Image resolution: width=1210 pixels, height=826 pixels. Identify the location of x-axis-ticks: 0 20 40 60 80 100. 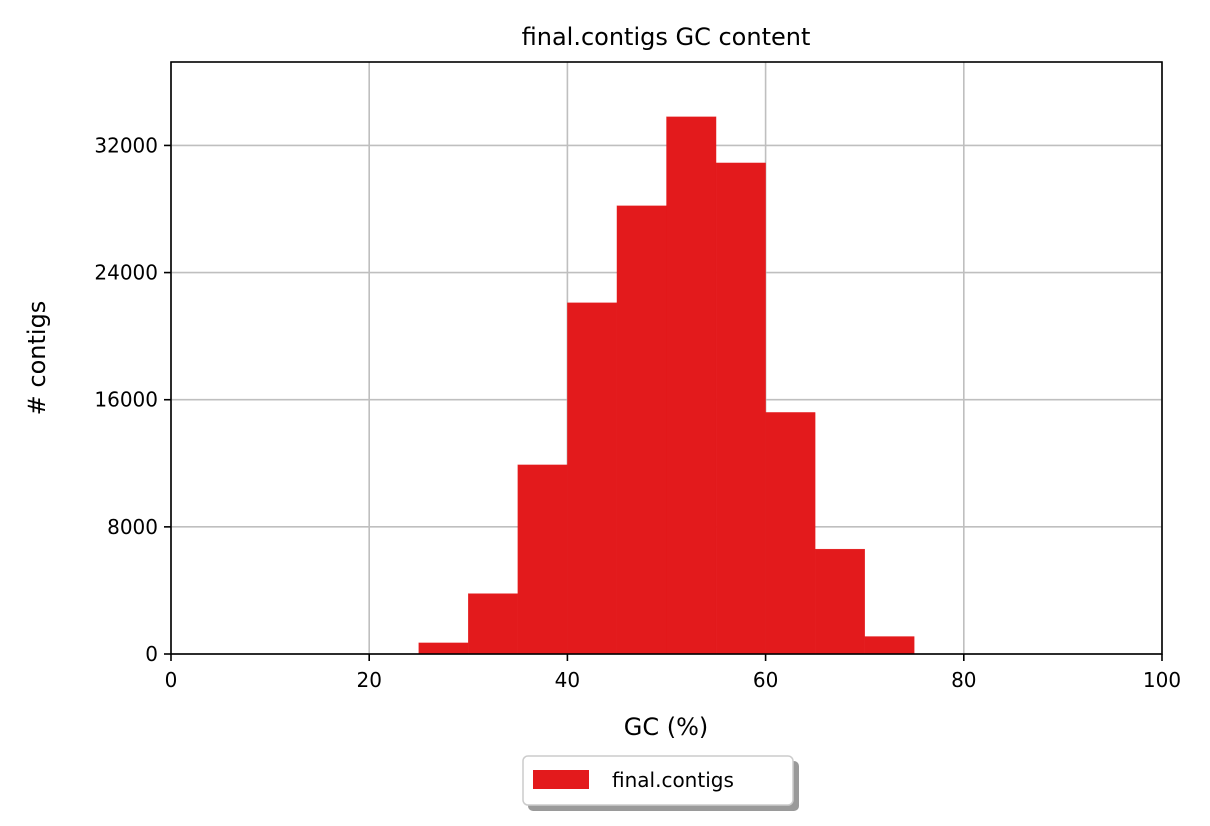
(673, 673).